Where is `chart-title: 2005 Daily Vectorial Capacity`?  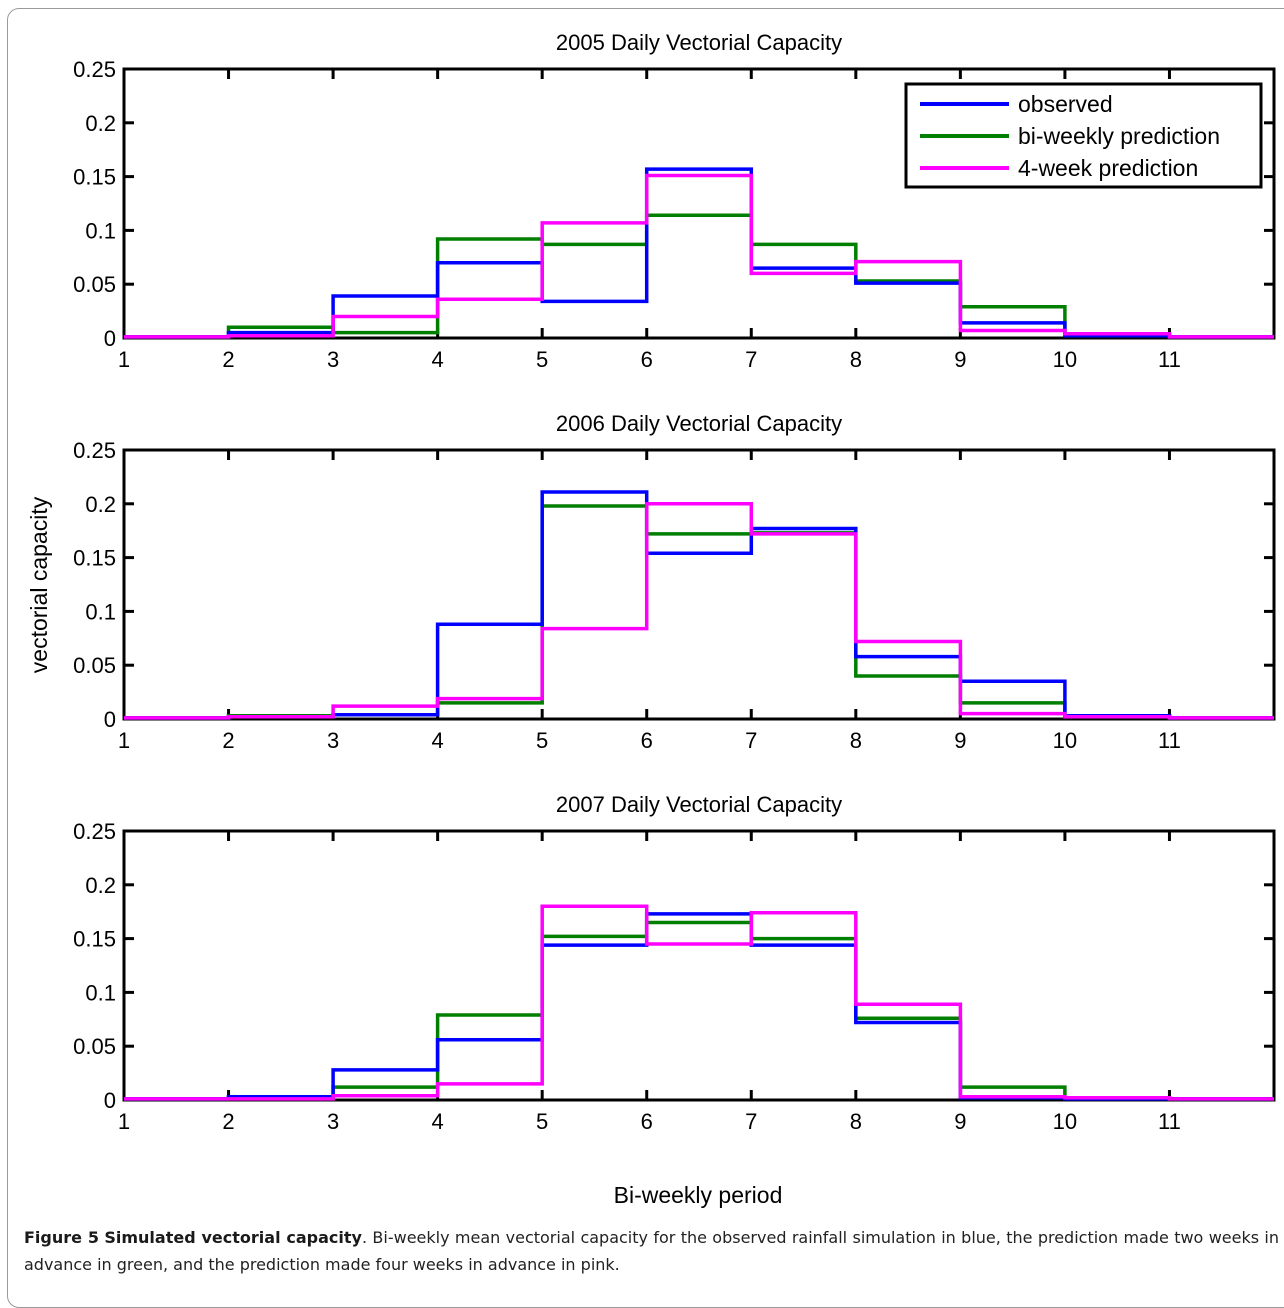 chart-title: 2005 Daily Vectorial Capacity is located at coordinates (699, 42).